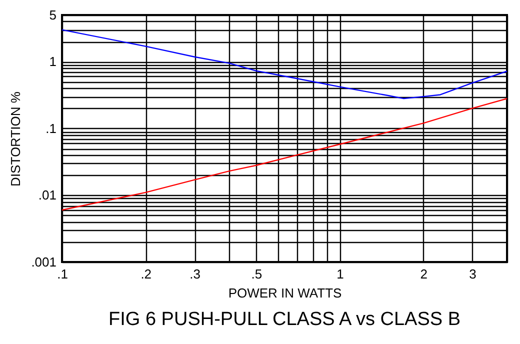 This screenshot has height=344, width=520. I want to click on y-tick-label: 1, so click(52, 62).